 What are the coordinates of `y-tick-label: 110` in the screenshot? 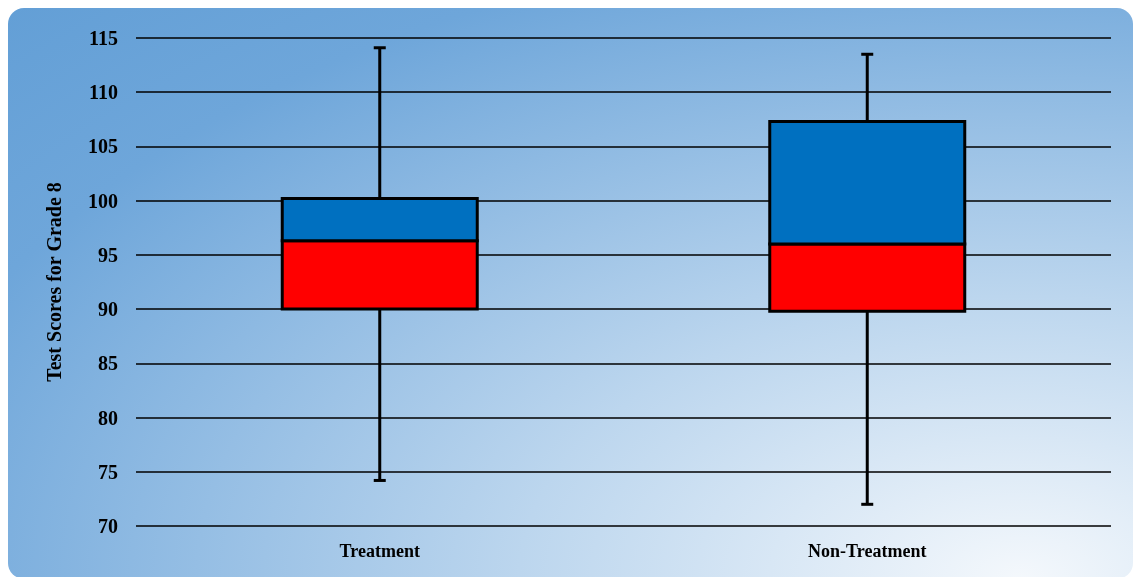 It's located at (103, 92).